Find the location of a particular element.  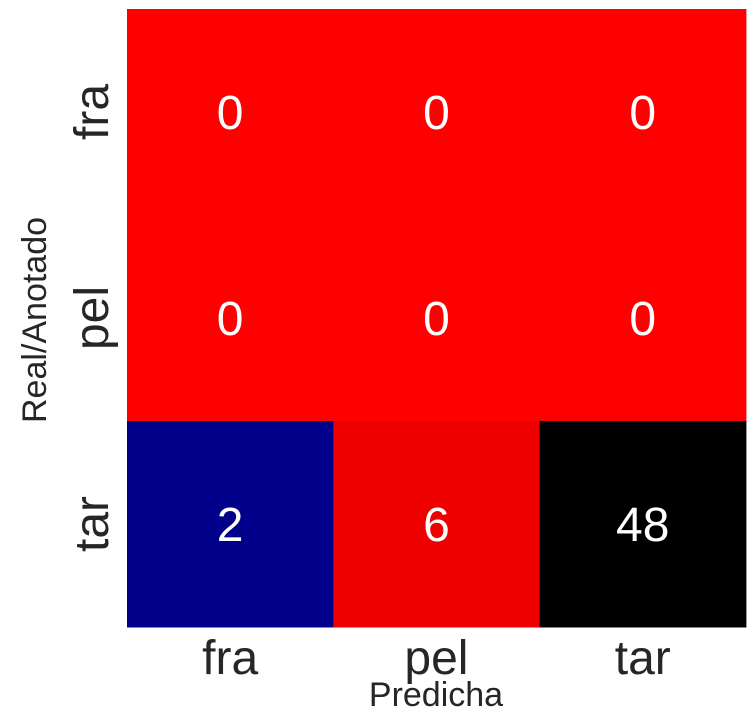

heatmap-cell-tar-pel is located at coordinates (437, 524).